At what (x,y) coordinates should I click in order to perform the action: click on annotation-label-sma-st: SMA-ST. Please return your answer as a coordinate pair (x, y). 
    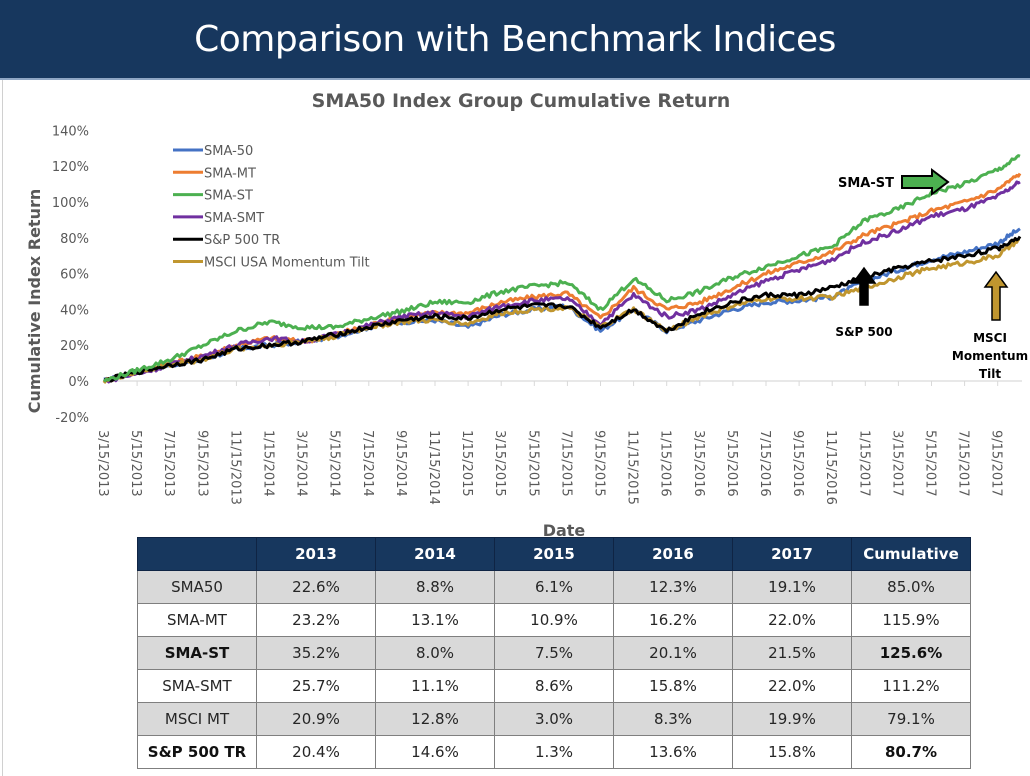
    Looking at the image, I should click on (866, 183).